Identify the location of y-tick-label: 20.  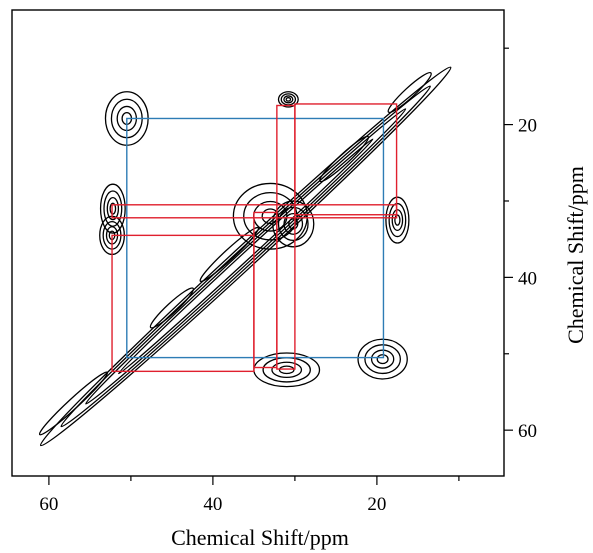
(527, 126).